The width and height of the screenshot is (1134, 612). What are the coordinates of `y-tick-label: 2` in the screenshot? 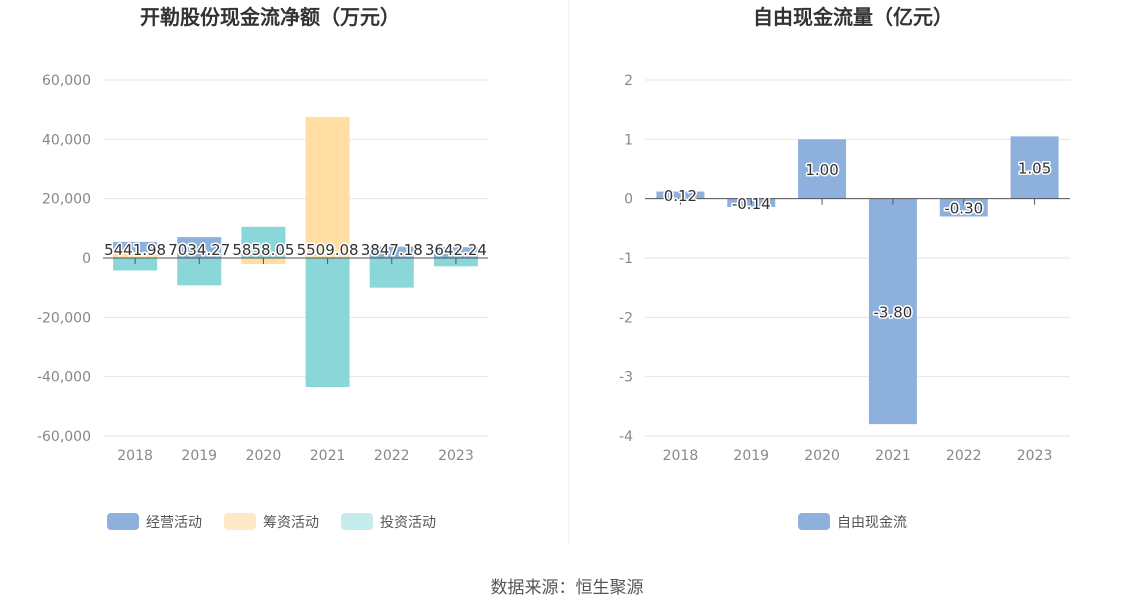 It's located at (628, 81).